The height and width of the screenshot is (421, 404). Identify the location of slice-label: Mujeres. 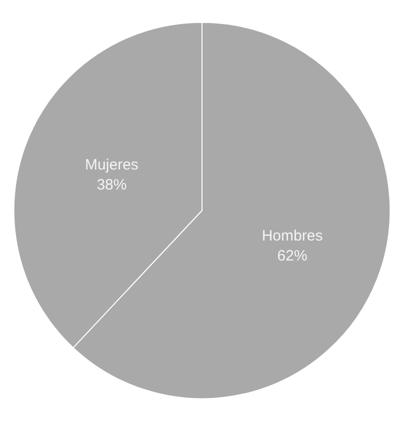
(111, 165).